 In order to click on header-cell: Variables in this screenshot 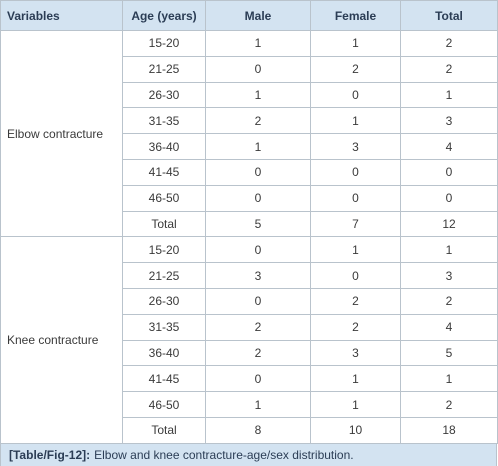, I will do `click(61, 15)`.